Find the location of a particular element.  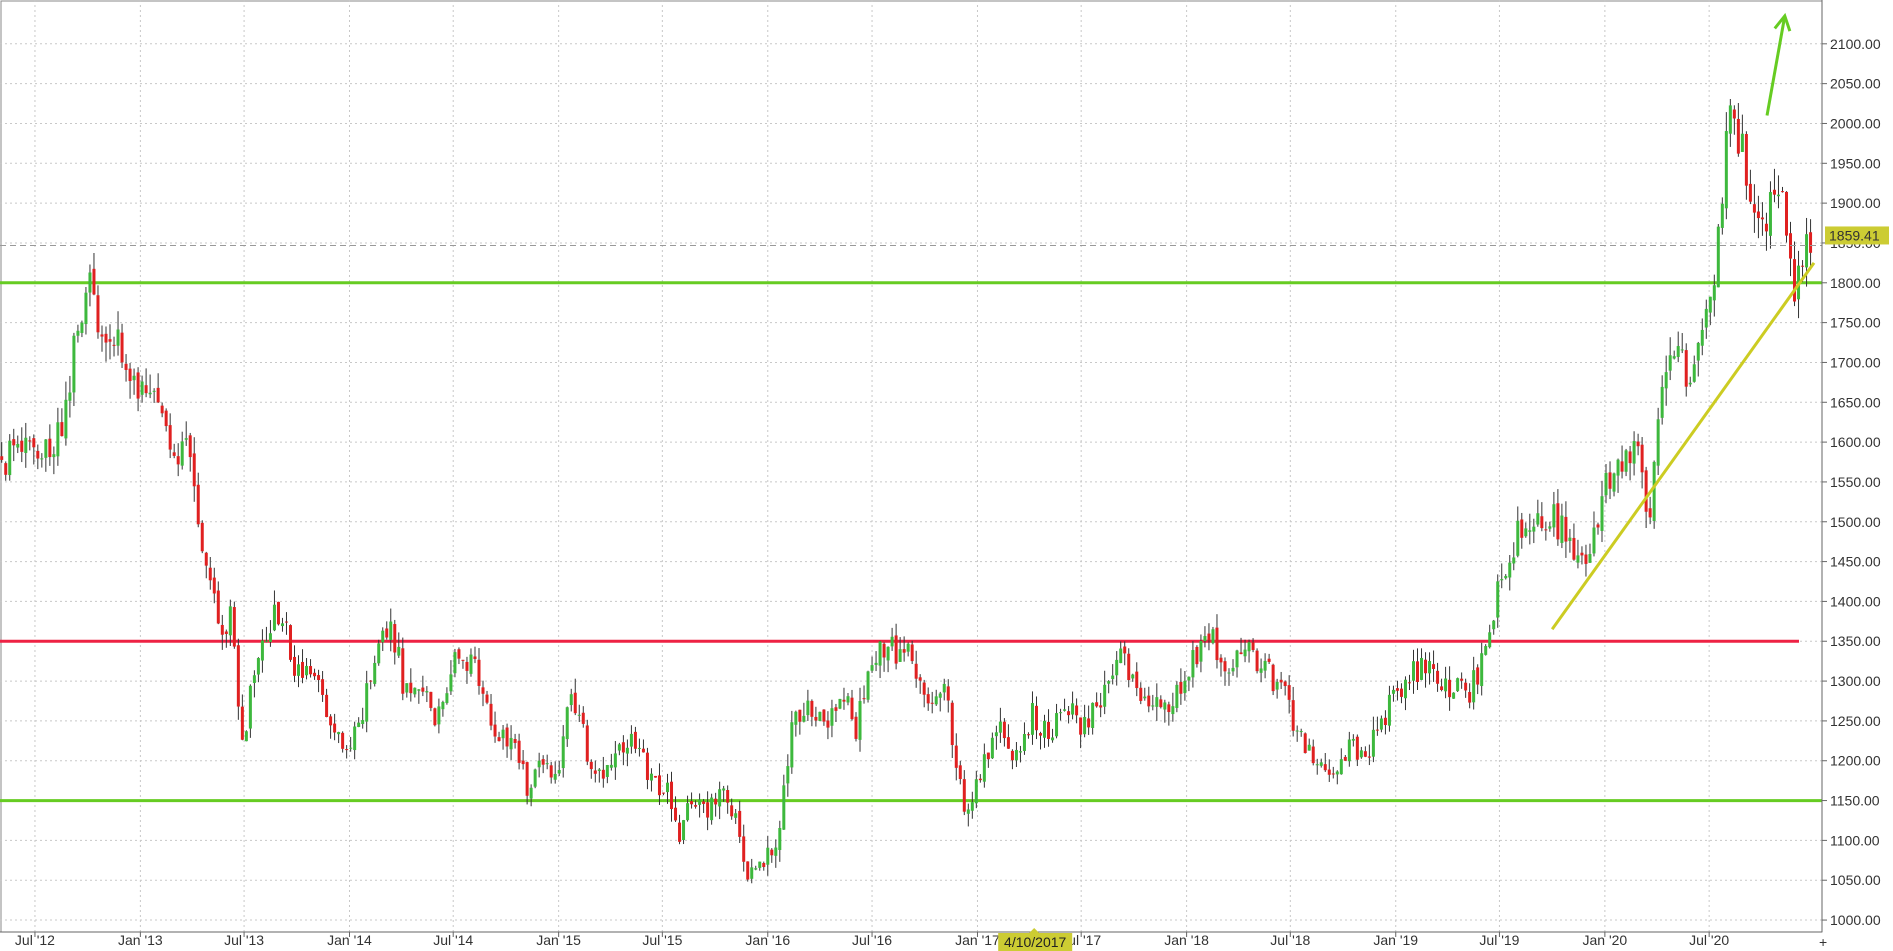

y-tick-label: 1800.00 is located at coordinates (1855, 283).